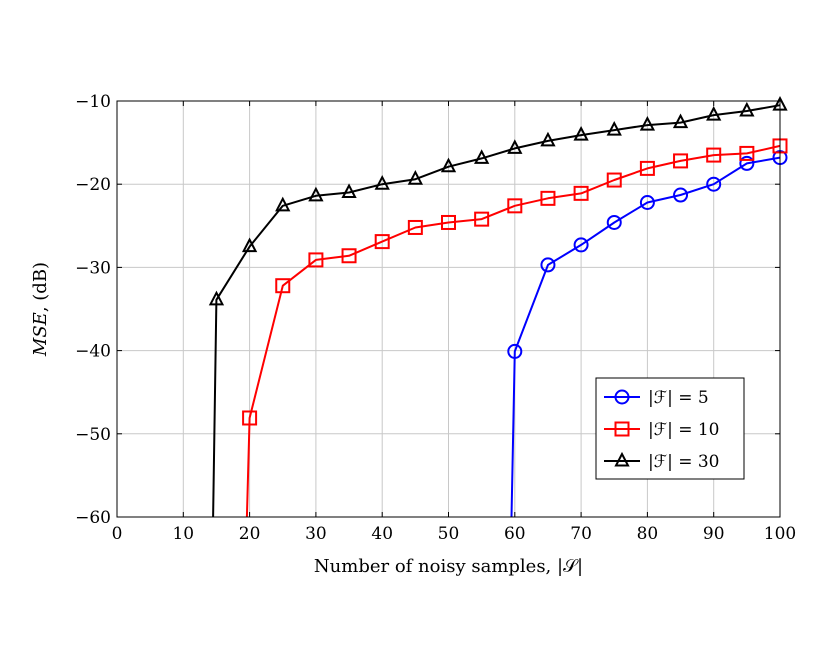 The width and height of the screenshot is (830, 664). Describe the element at coordinates (183, 534) in the screenshot. I see `x-tick-label: 10` at that location.